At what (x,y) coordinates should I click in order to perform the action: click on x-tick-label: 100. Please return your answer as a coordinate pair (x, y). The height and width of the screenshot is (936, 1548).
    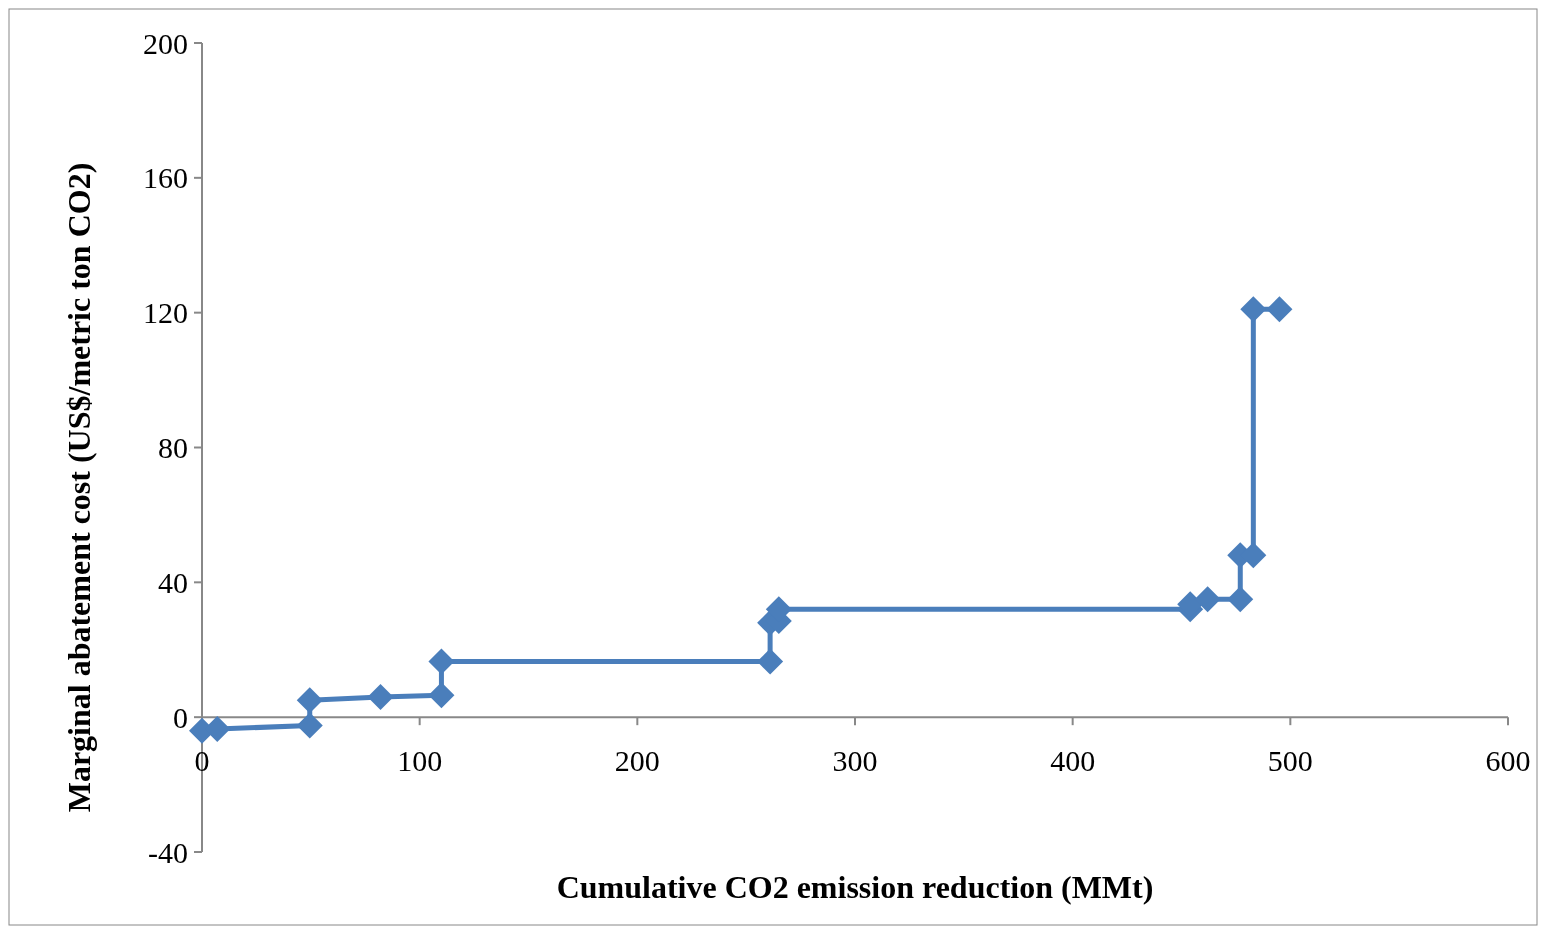
    Looking at the image, I should click on (420, 761).